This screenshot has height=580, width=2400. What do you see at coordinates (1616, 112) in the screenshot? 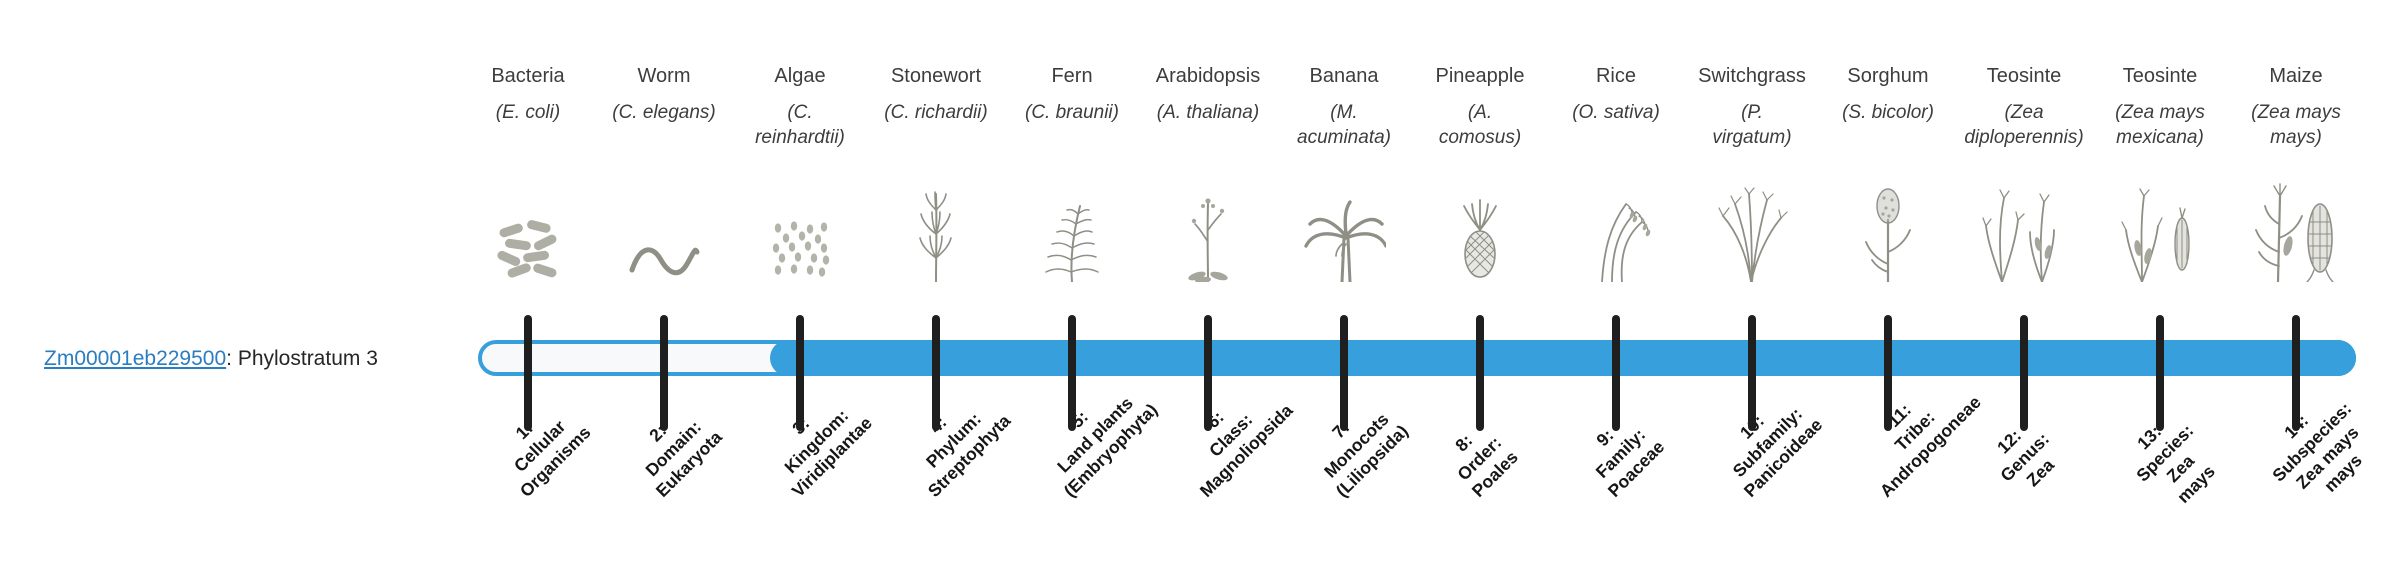
I see `organism-scientific-name: (O. sativa)` at bounding box center [1616, 112].